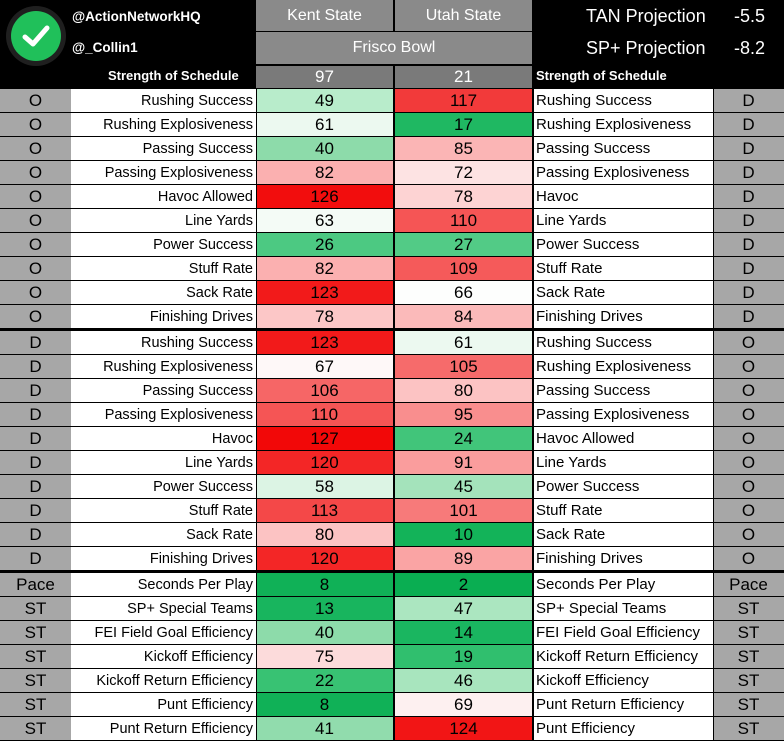 Image resolution: width=784 pixels, height=741 pixels. Describe the element at coordinates (463, 486) in the screenshot. I see `team-b-value: 45` at that location.